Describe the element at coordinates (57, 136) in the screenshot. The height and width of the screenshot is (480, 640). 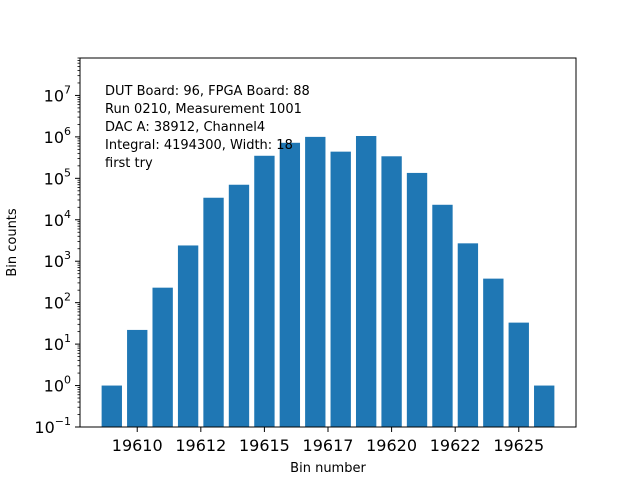
I see `y-tick-label: 10⁶` at that location.